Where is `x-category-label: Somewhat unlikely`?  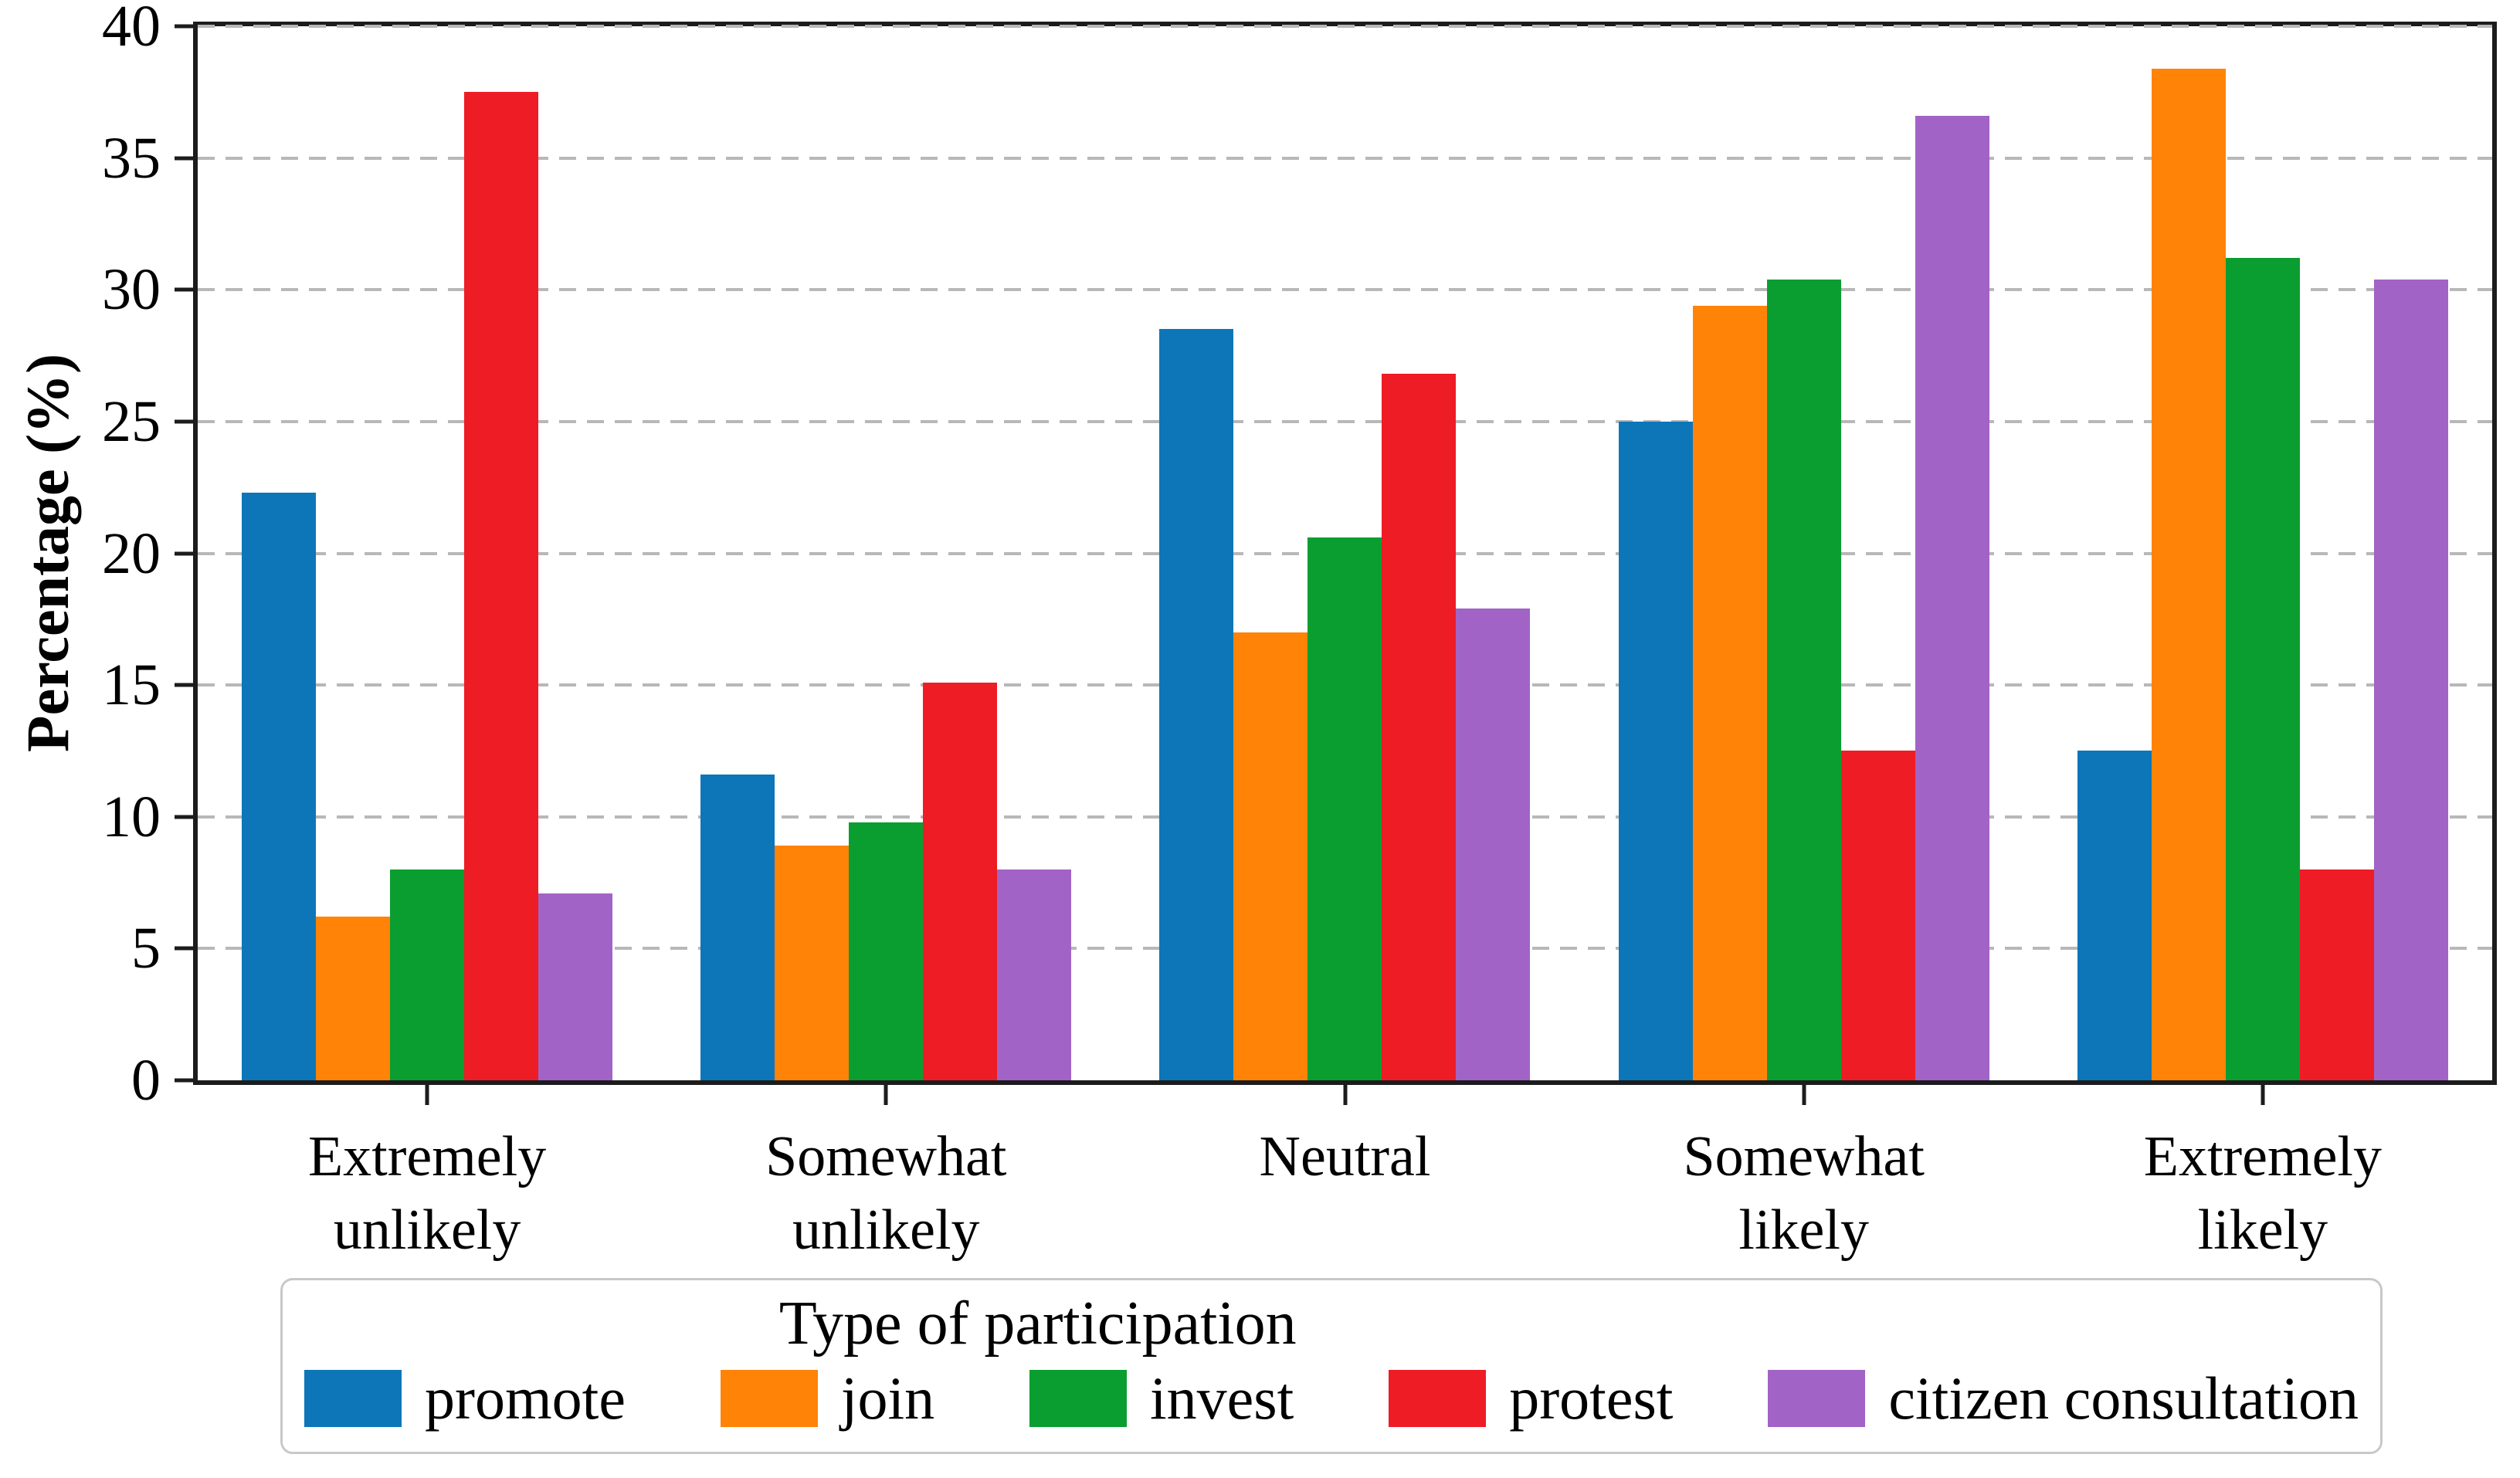 x-category-label: Somewhat unlikely is located at coordinates (886, 1193).